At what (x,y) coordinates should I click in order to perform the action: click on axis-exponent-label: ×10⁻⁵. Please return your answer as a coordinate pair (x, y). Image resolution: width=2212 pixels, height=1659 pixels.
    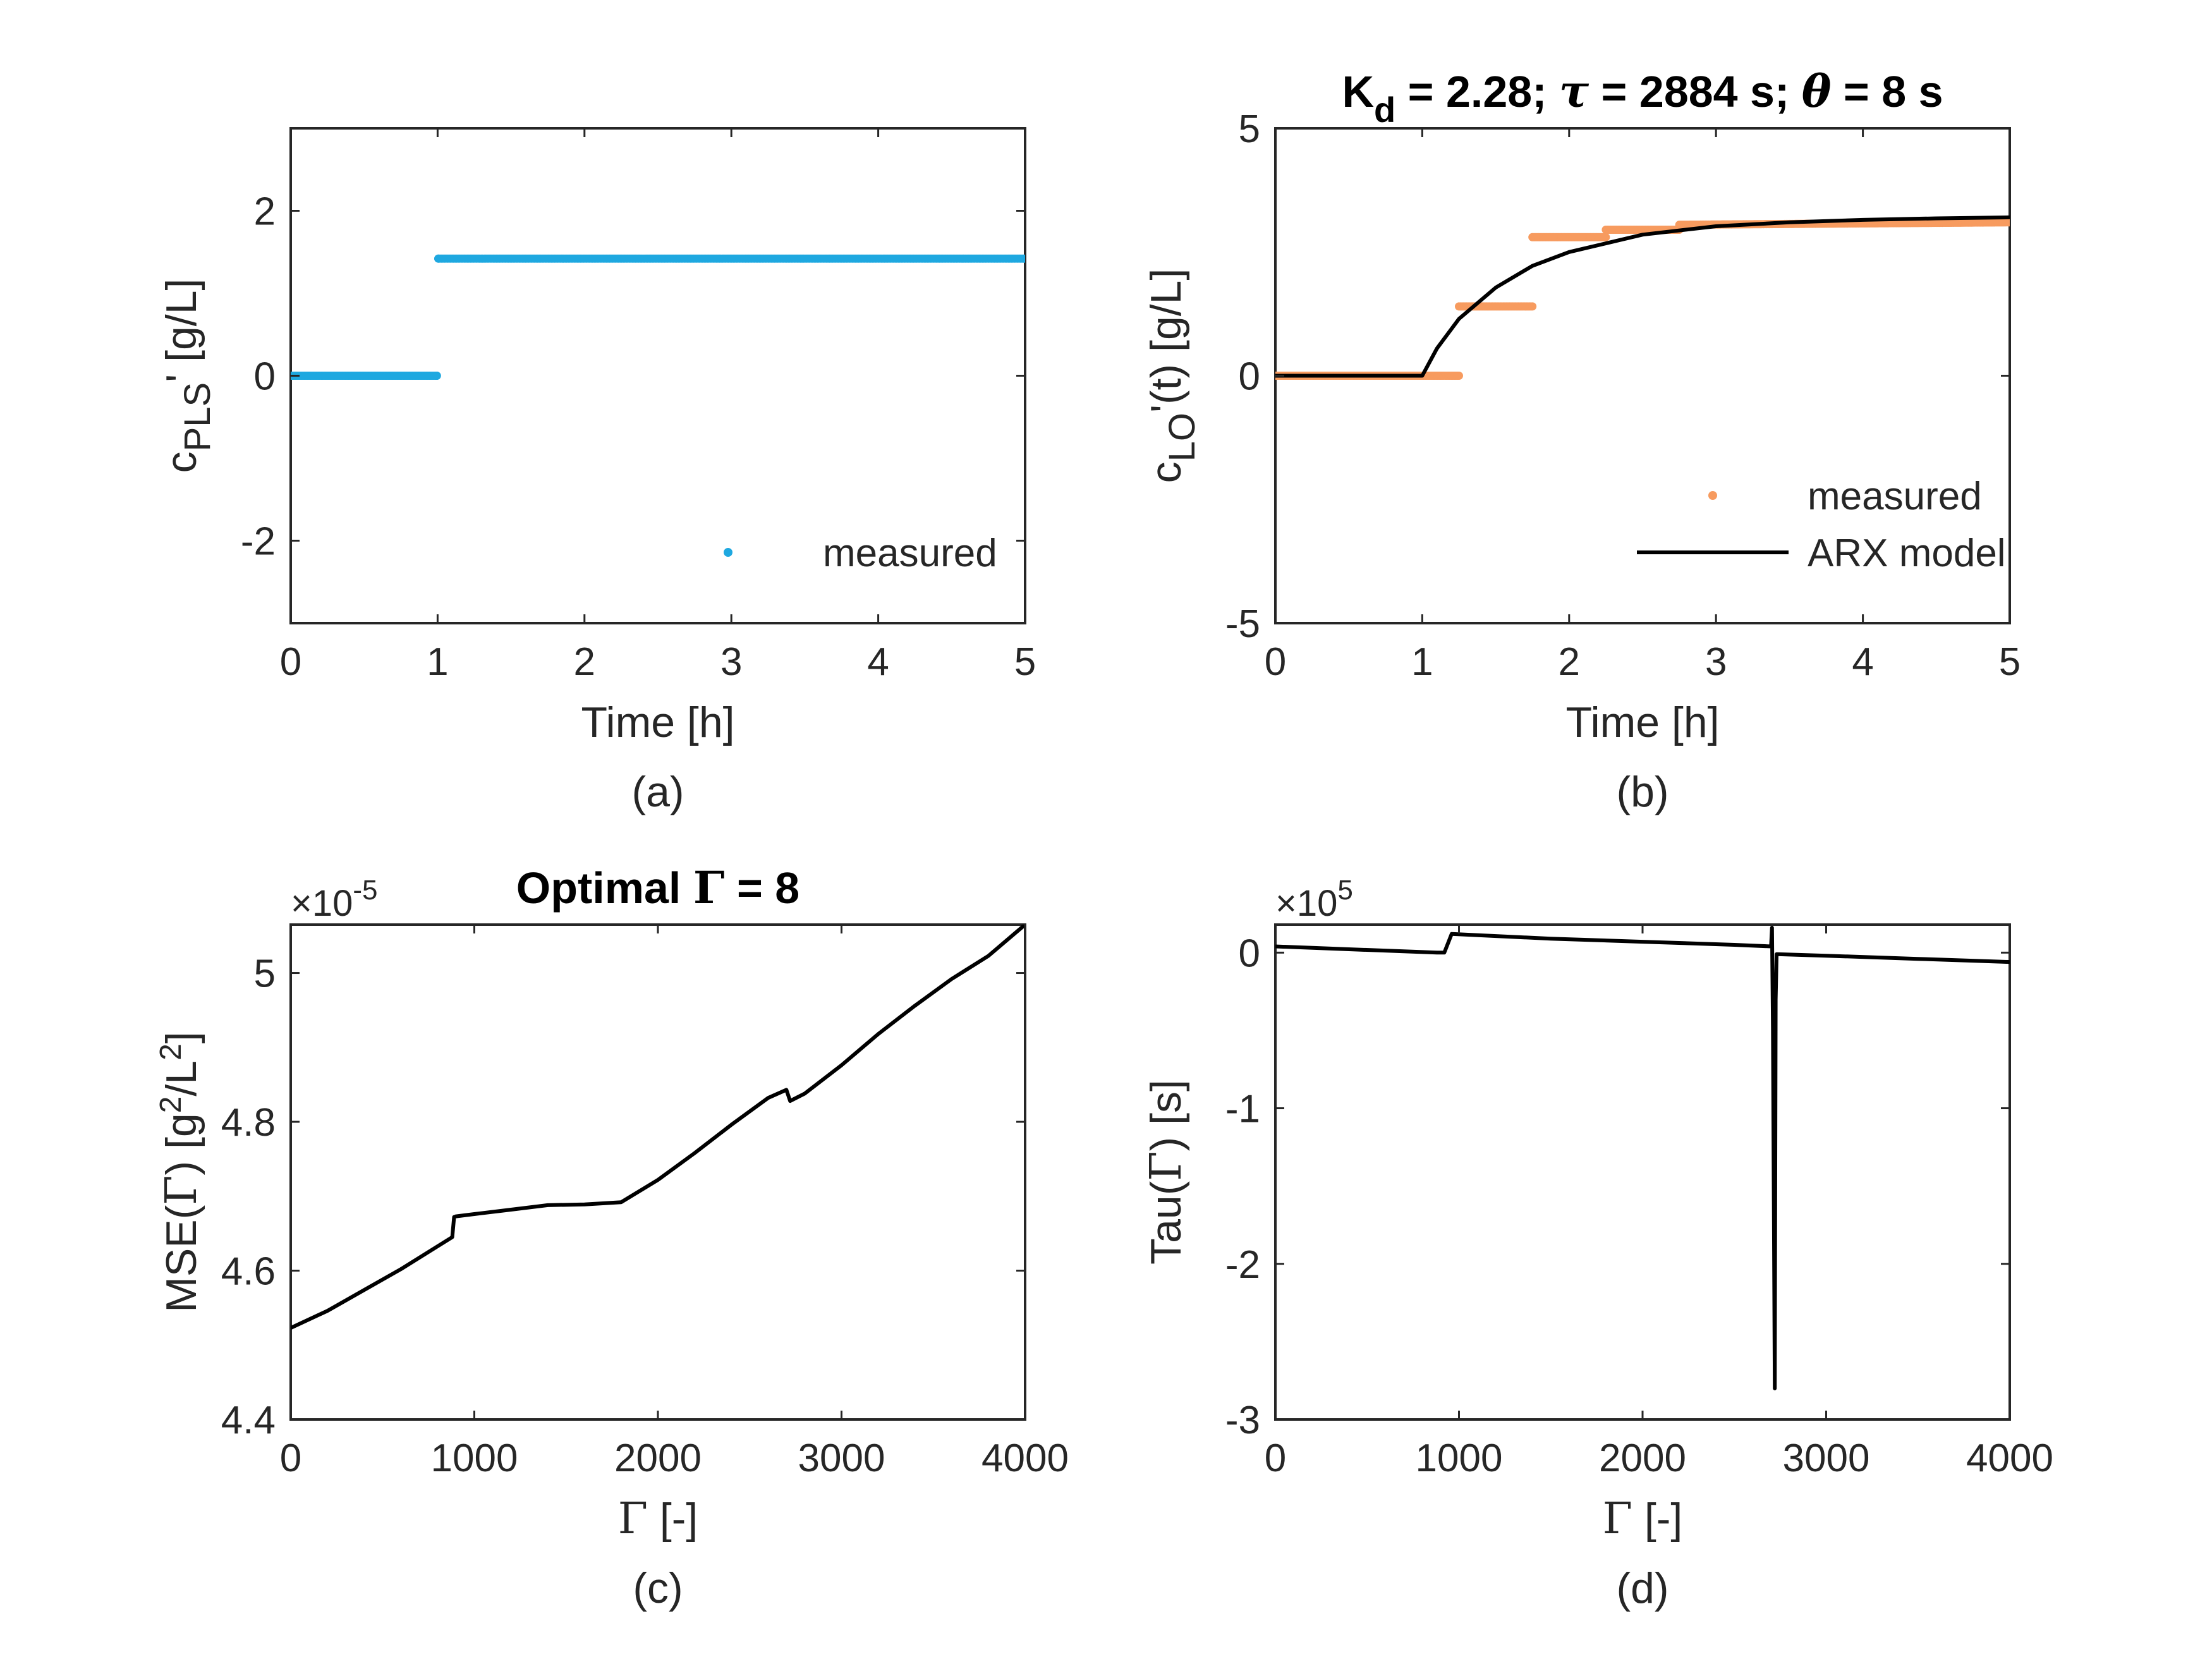
    Looking at the image, I should click on (334, 899).